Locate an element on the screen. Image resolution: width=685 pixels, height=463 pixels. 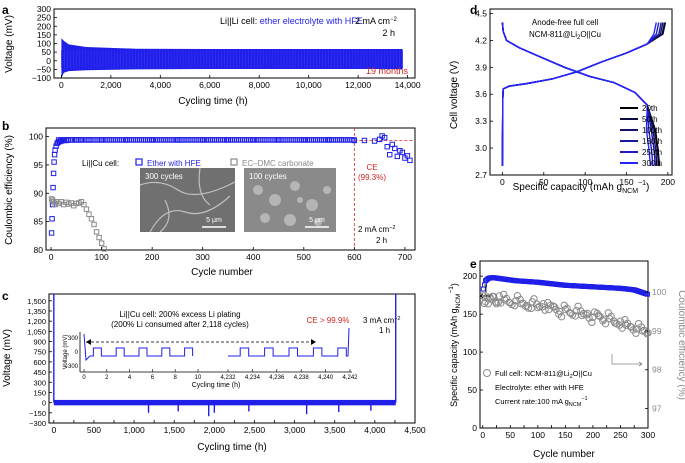
panel-label-d: d is located at coordinates (473, 10).